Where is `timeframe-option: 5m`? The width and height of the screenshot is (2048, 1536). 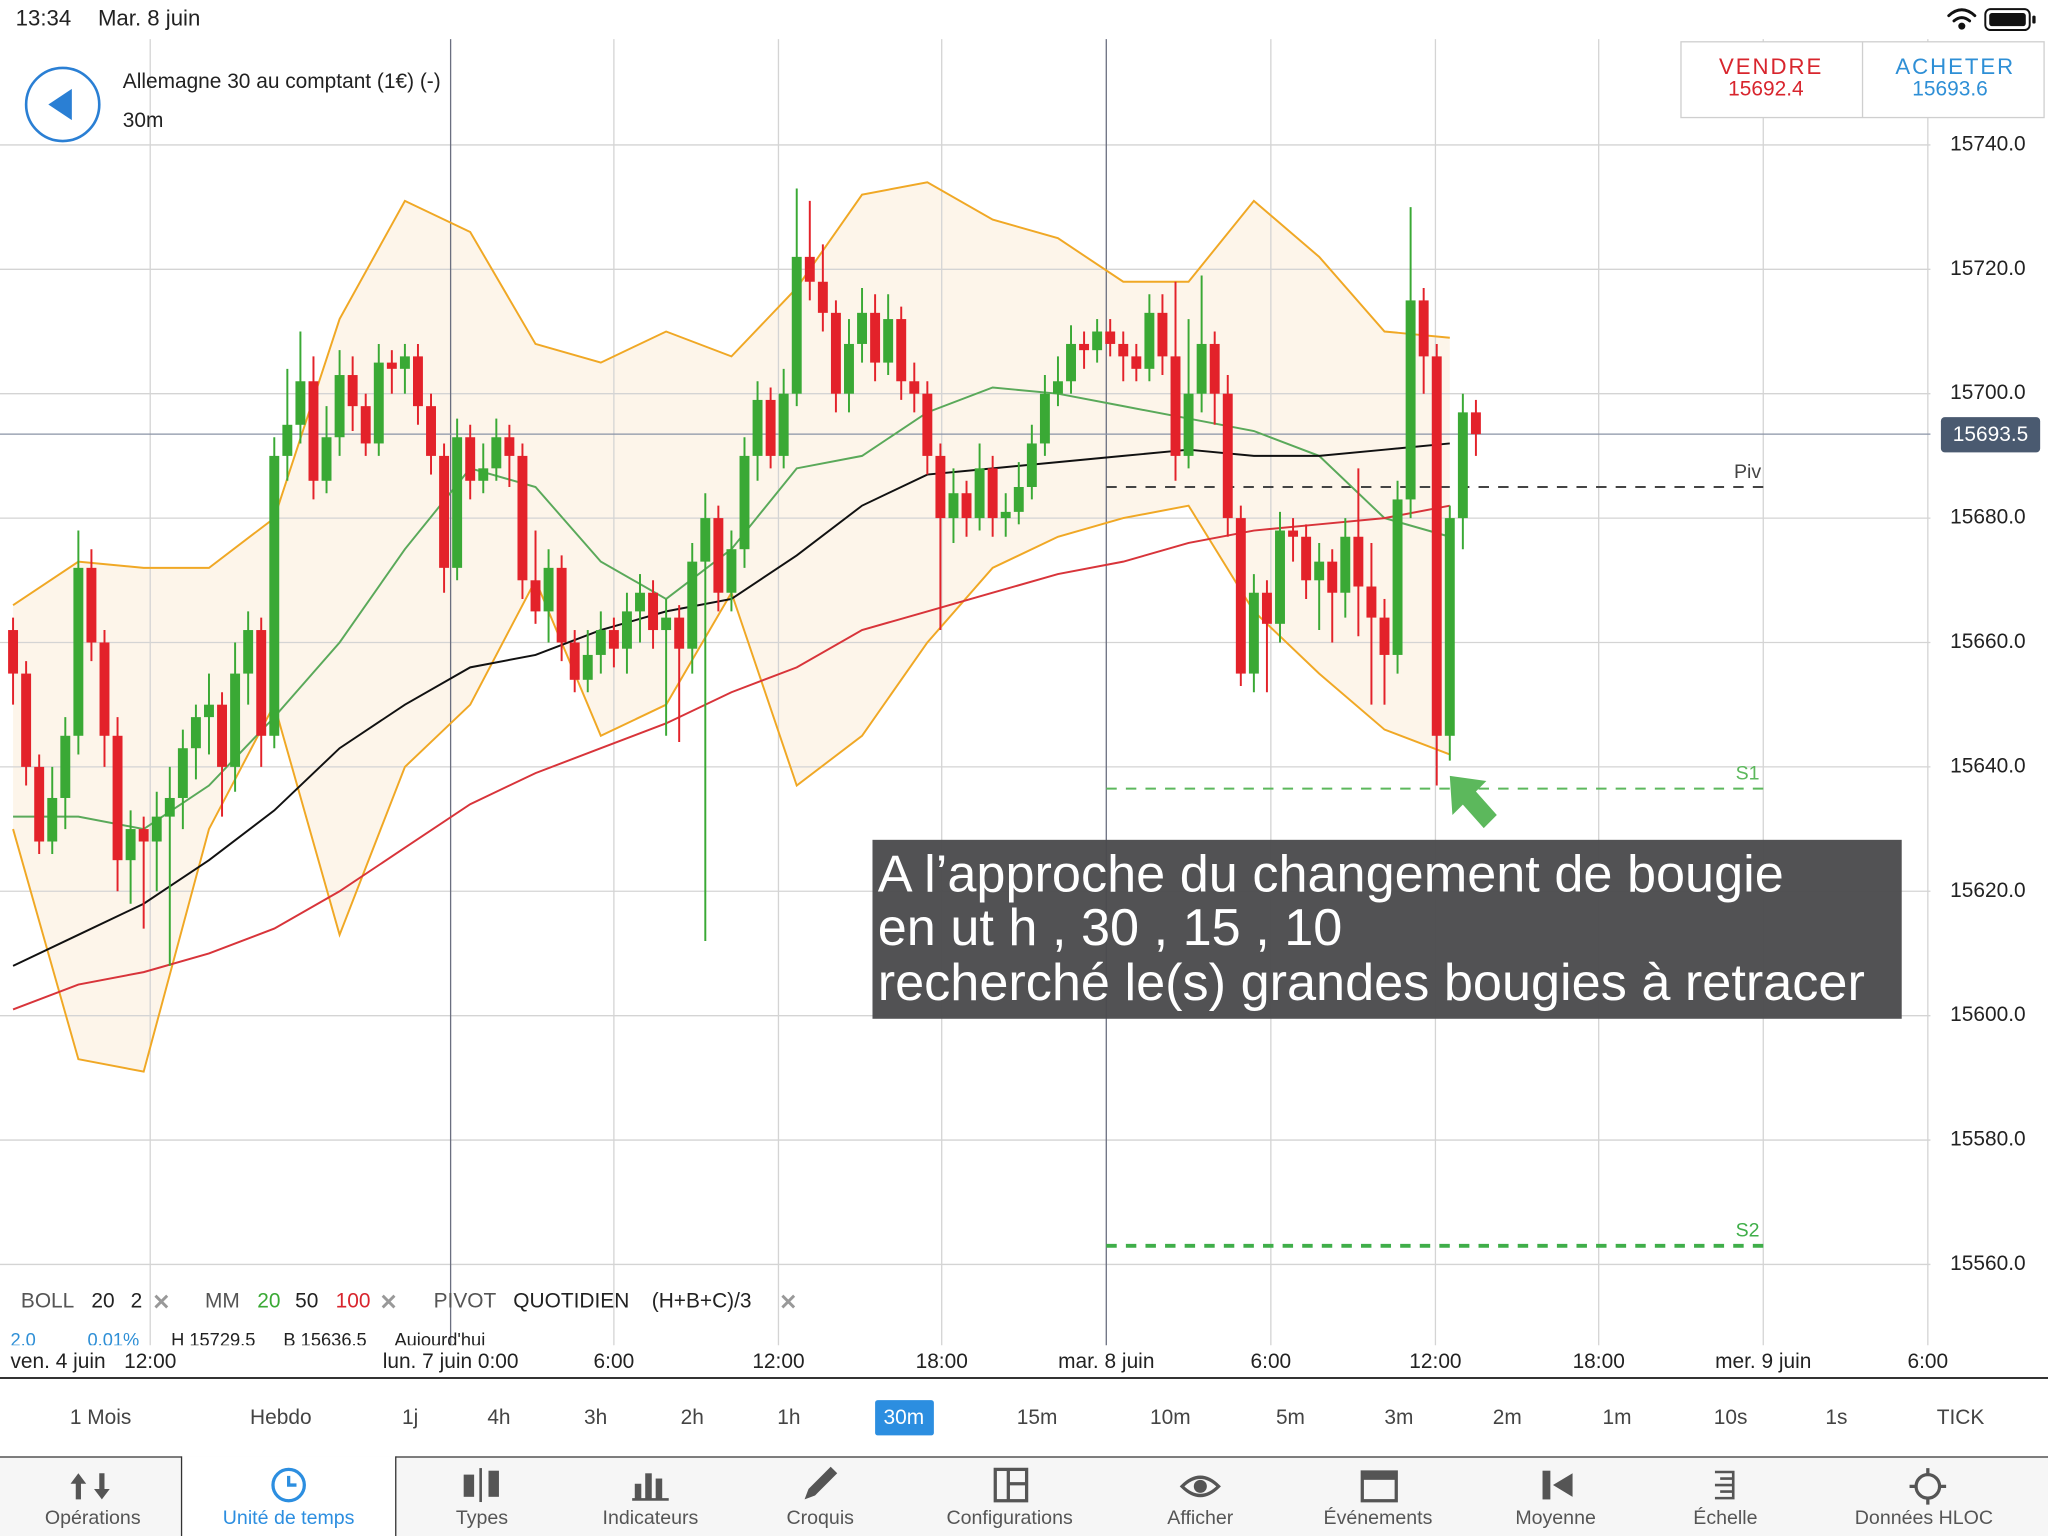
timeframe-option: 5m is located at coordinates (1290, 1417).